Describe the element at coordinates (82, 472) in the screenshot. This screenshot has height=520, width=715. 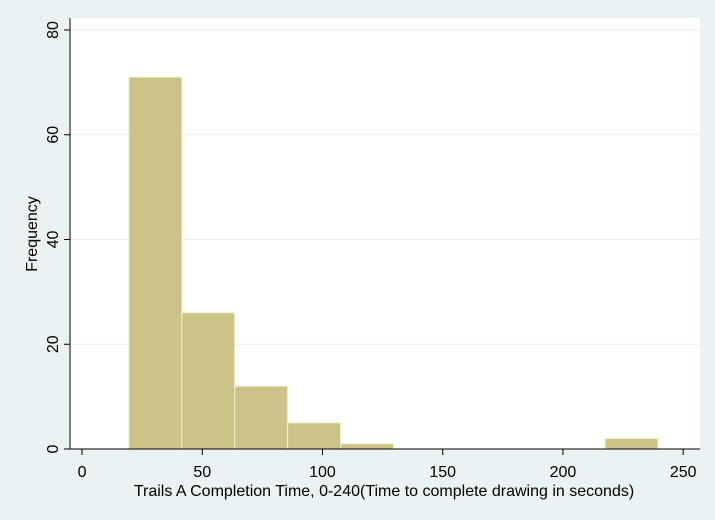
I see `x-tick-label: 0` at that location.